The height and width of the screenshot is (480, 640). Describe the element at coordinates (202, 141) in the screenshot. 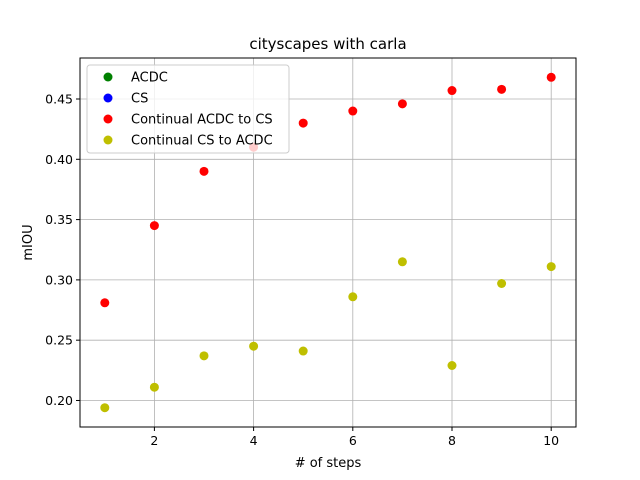

I see `legend-entry-label: Continual CS to ACDC` at that location.